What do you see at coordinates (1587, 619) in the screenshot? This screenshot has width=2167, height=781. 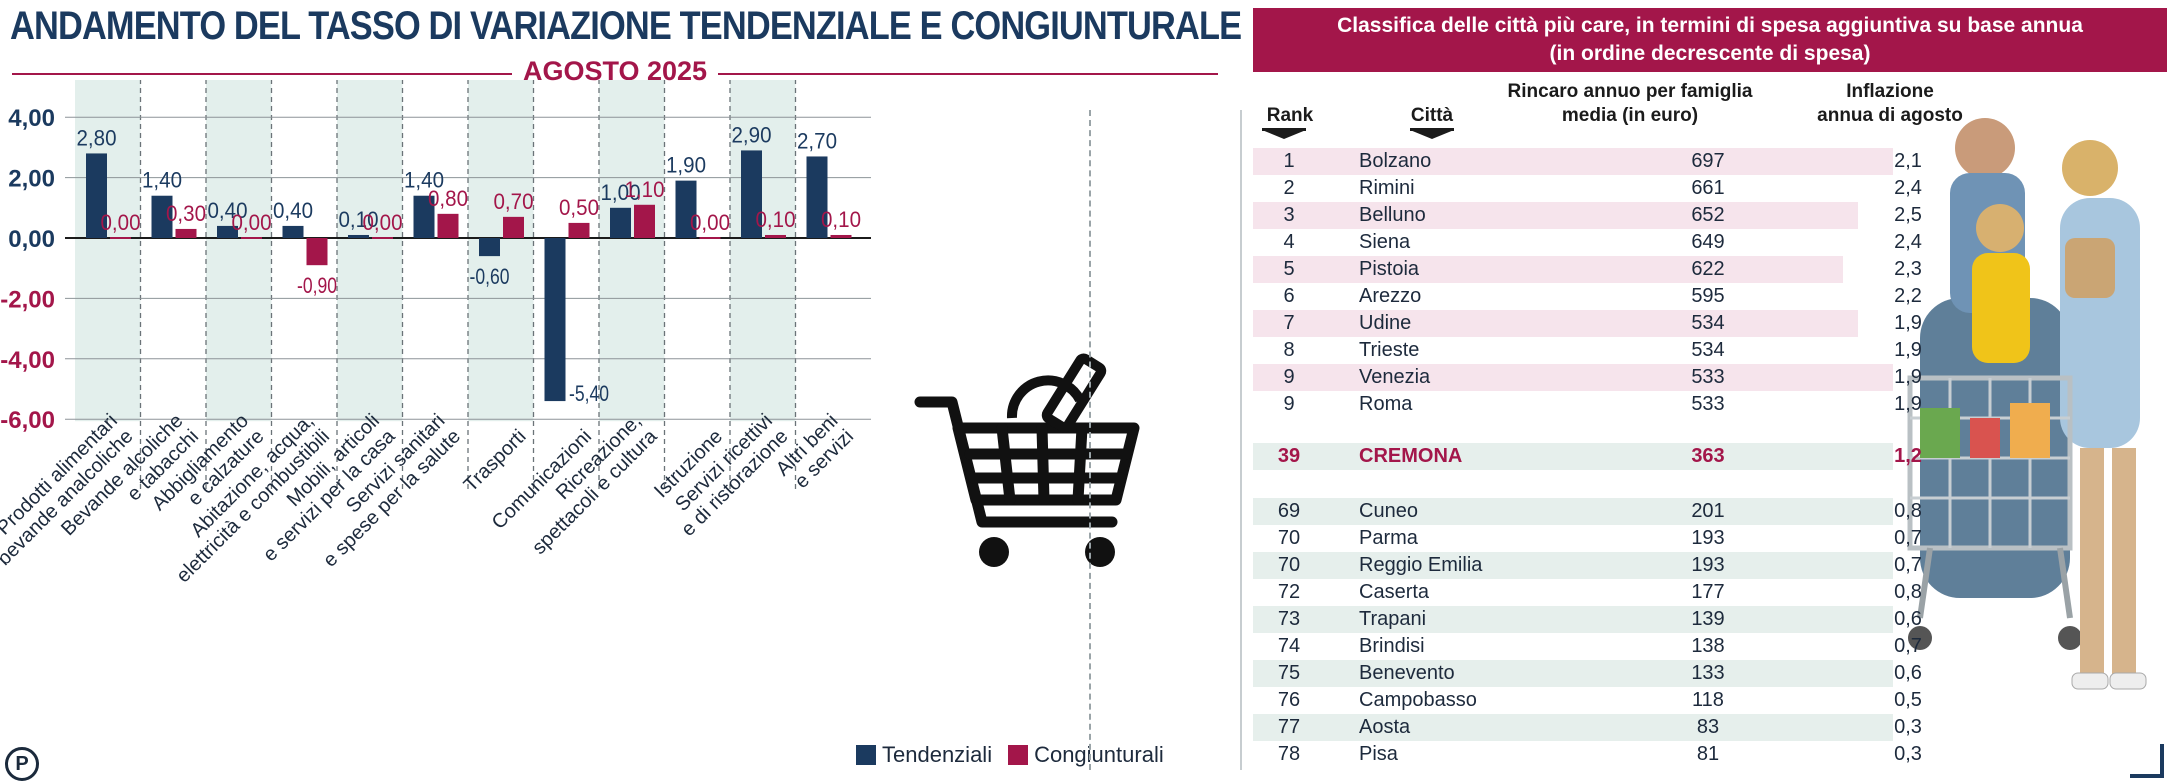 I see `table-row: 73 Trapani 139 0,6` at bounding box center [1587, 619].